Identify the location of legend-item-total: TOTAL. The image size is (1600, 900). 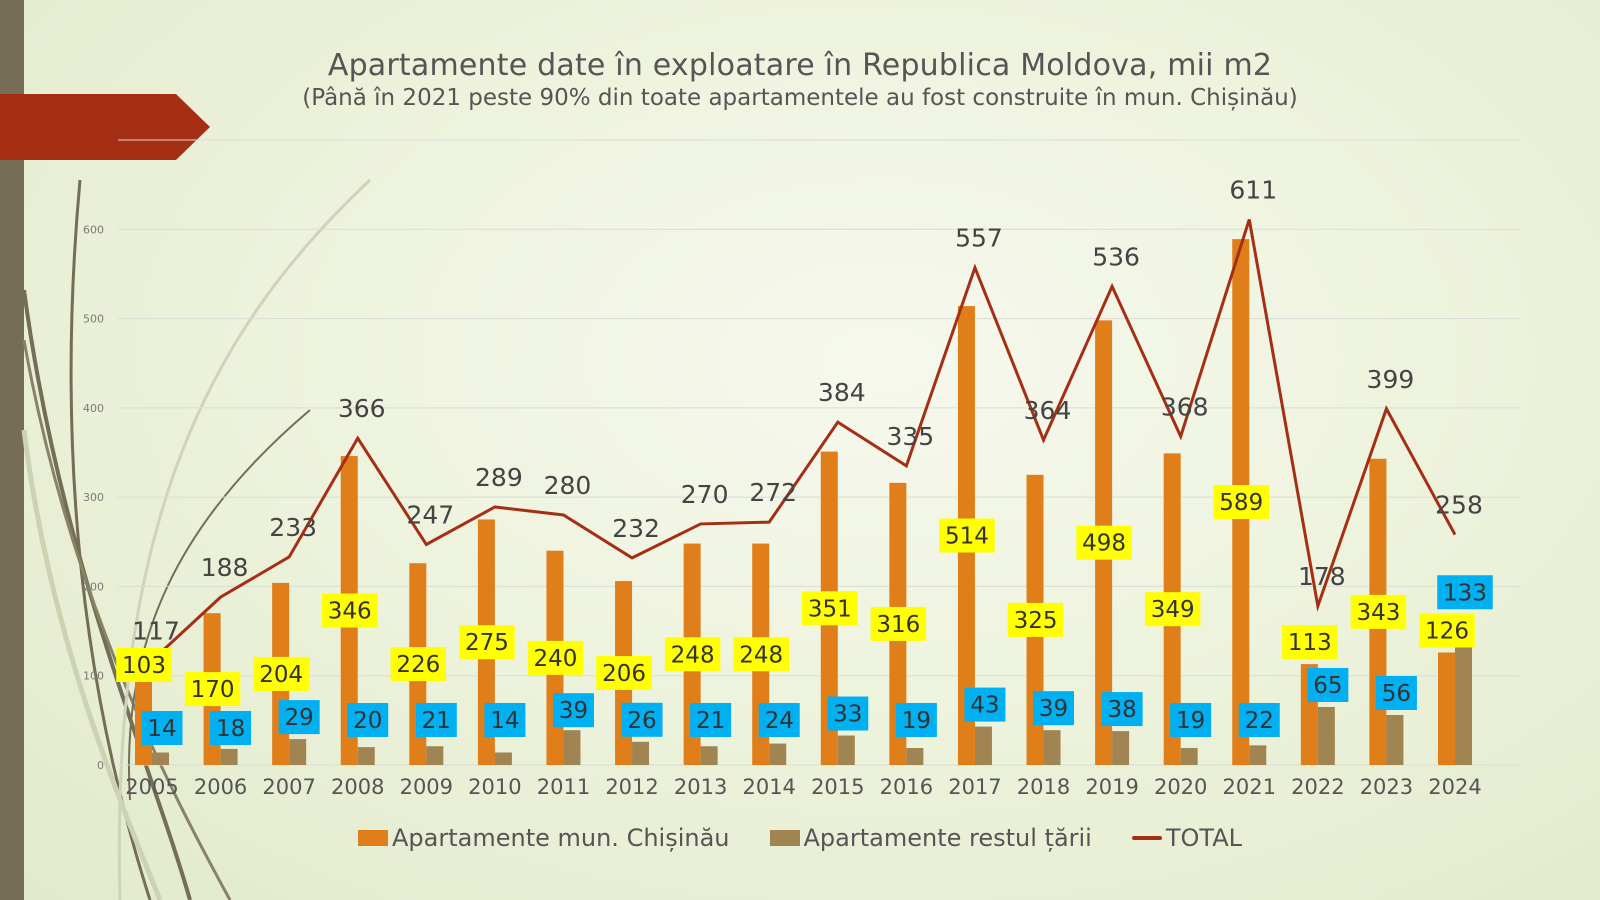
(1186, 838).